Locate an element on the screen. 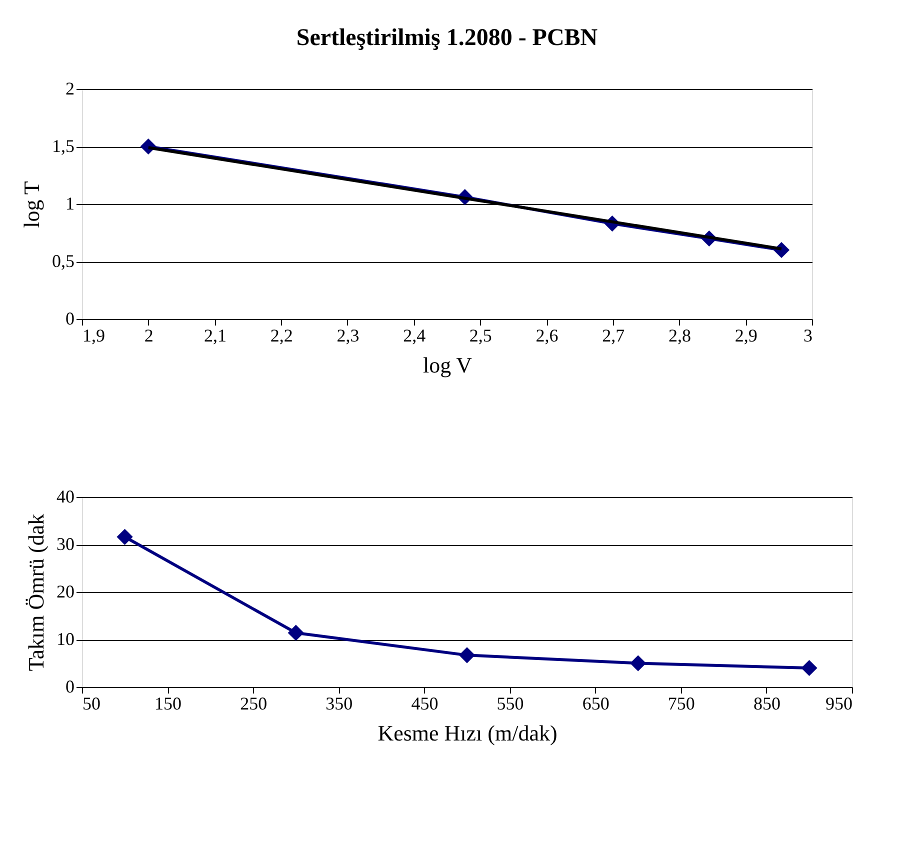  x-tick-label: 350 is located at coordinates (339, 704).